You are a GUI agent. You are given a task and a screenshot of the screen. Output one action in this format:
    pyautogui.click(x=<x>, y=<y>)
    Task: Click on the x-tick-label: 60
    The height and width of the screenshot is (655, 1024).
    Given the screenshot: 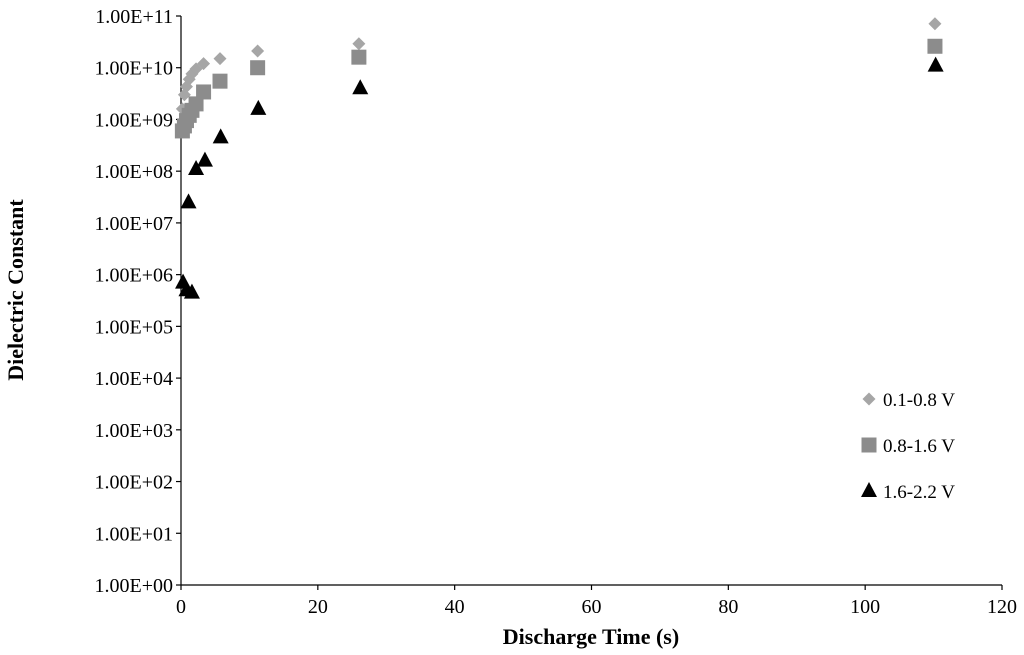 What is the action you would take?
    pyautogui.click(x=592, y=607)
    